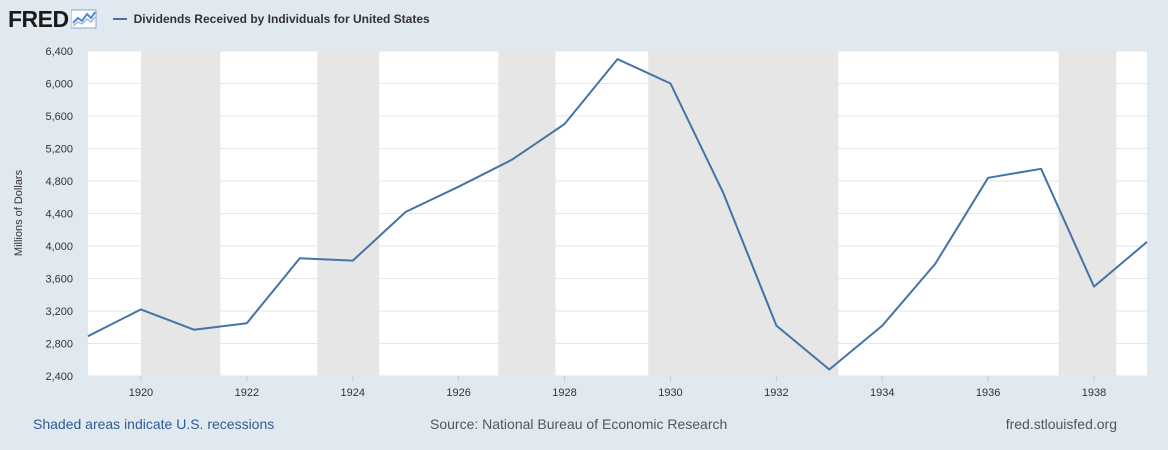 The image size is (1168, 450). What do you see at coordinates (119, 19) in the screenshot?
I see `legend-swatch` at bounding box center [119, 19].